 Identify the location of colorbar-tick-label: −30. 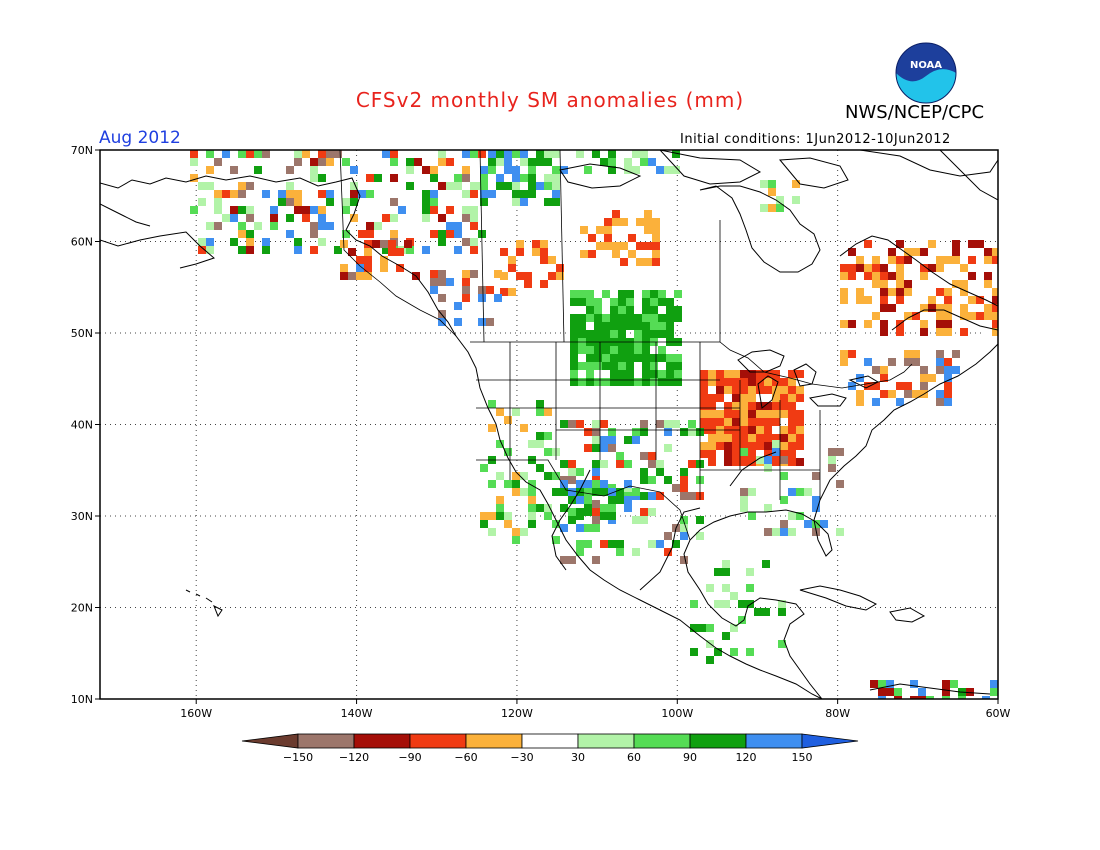
(521, 757).